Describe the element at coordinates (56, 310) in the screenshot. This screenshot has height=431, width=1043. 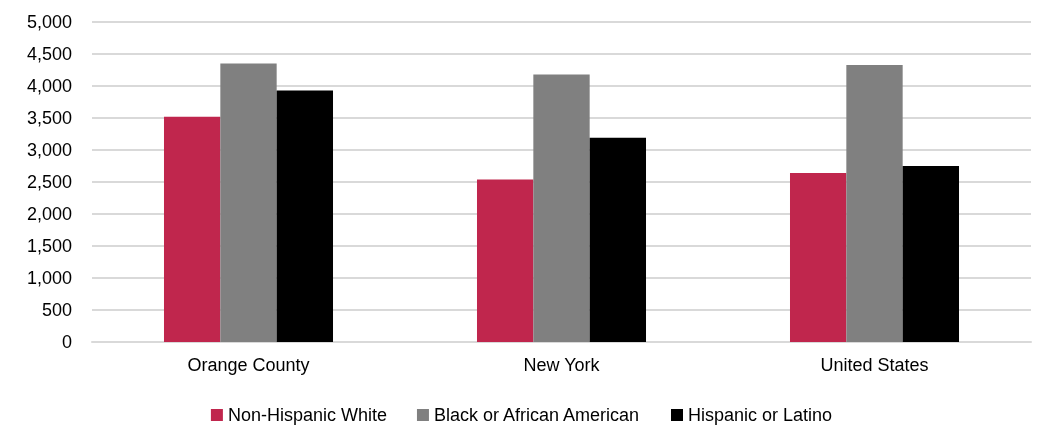
I see `y-tick-label: 500` at that location.